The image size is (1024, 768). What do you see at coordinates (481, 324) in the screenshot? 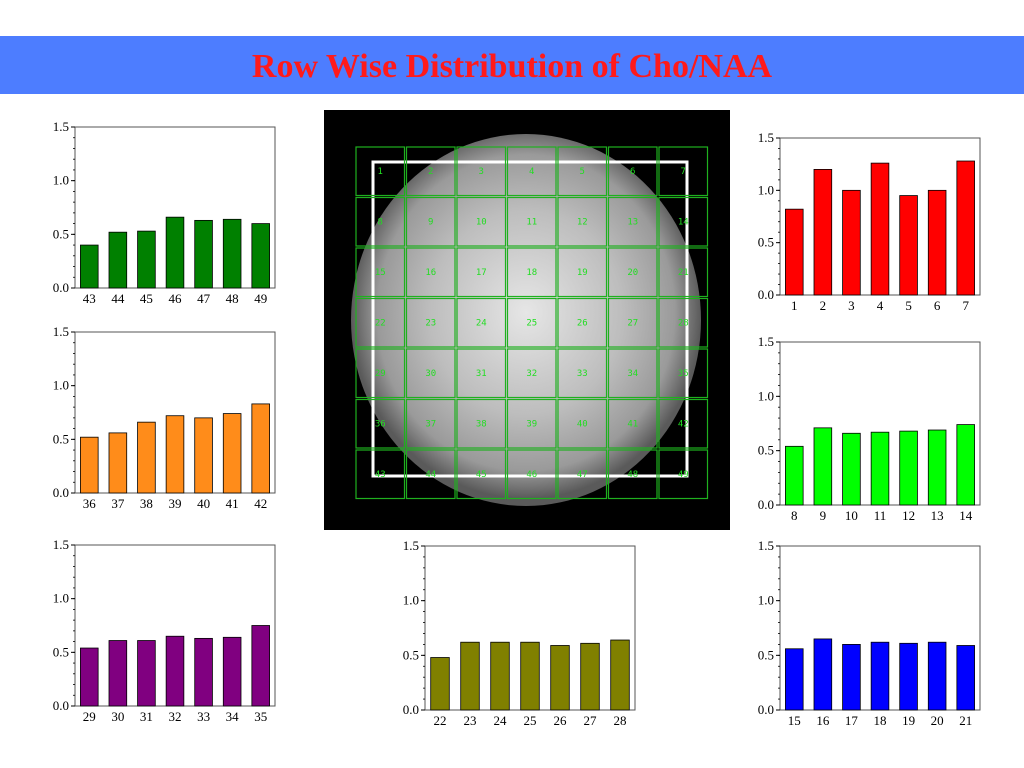
I see `voxel-label: 24` at bounding box center [481, 324].